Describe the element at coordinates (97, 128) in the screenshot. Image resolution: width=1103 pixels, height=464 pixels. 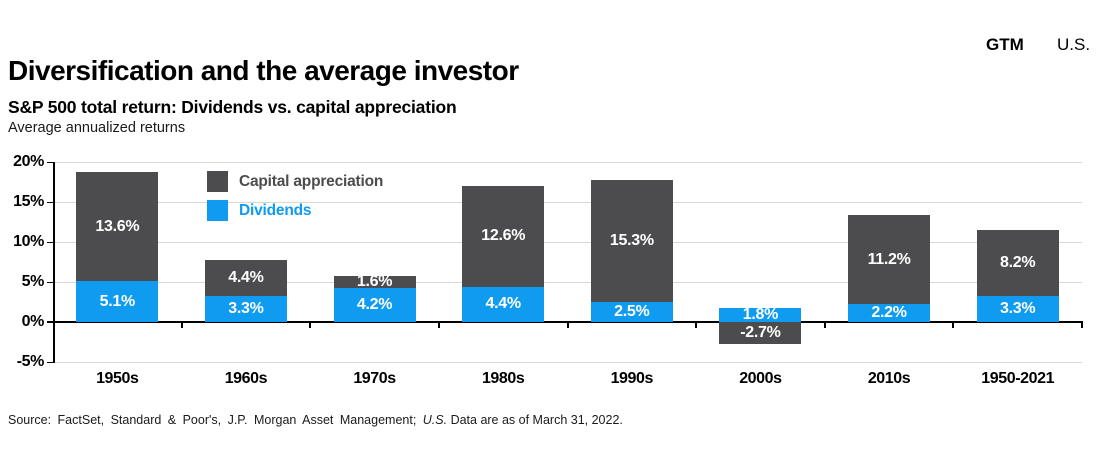
I see `chart-subtitle: Average annualized returns` at that location.